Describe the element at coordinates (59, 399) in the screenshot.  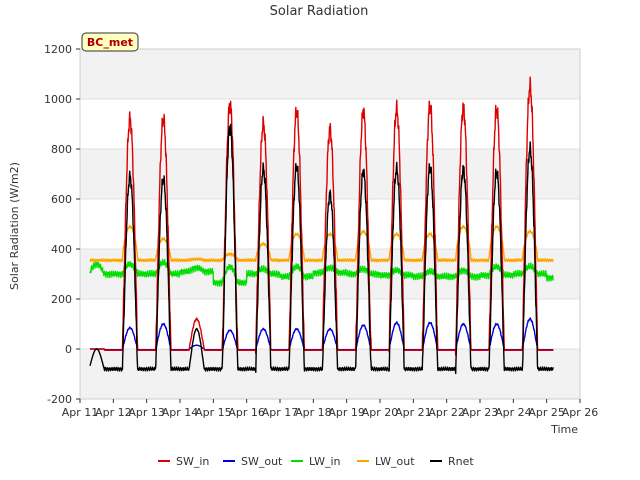
I see `y-tick-label: -200` at that location.